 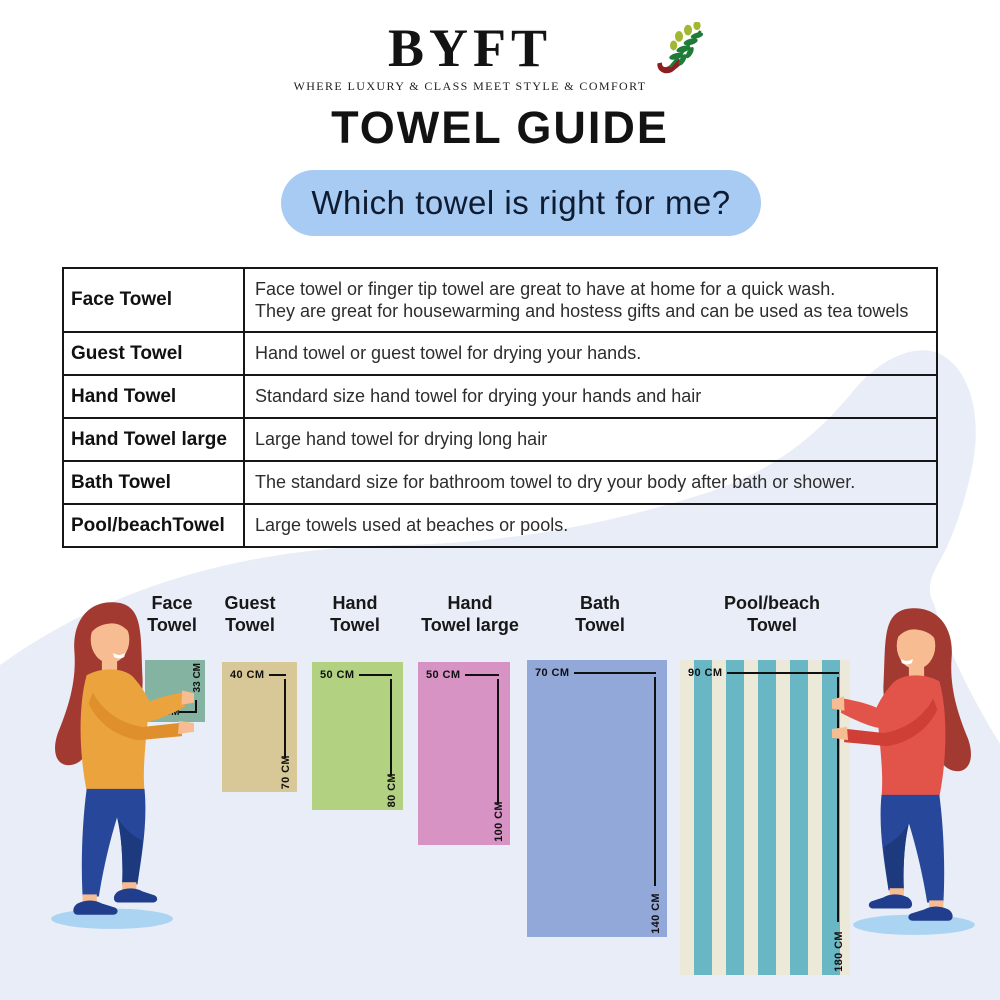 I want to click on towel-type-cell: Pool/beachTowel, so click(x=153, y=525).